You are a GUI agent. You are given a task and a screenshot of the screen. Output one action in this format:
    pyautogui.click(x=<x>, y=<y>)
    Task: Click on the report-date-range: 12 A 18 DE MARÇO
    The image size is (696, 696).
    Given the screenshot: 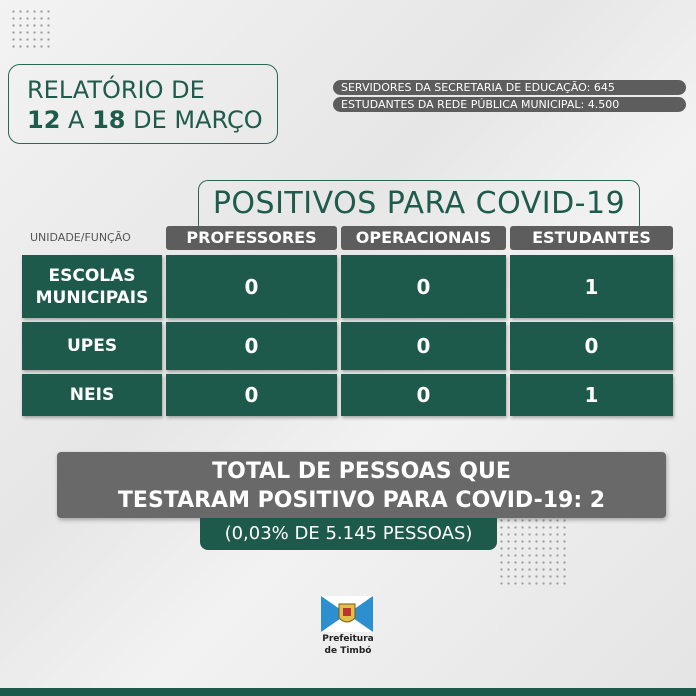 What is the action you would take?
    pyautogui.click(x=152, y=120)
    